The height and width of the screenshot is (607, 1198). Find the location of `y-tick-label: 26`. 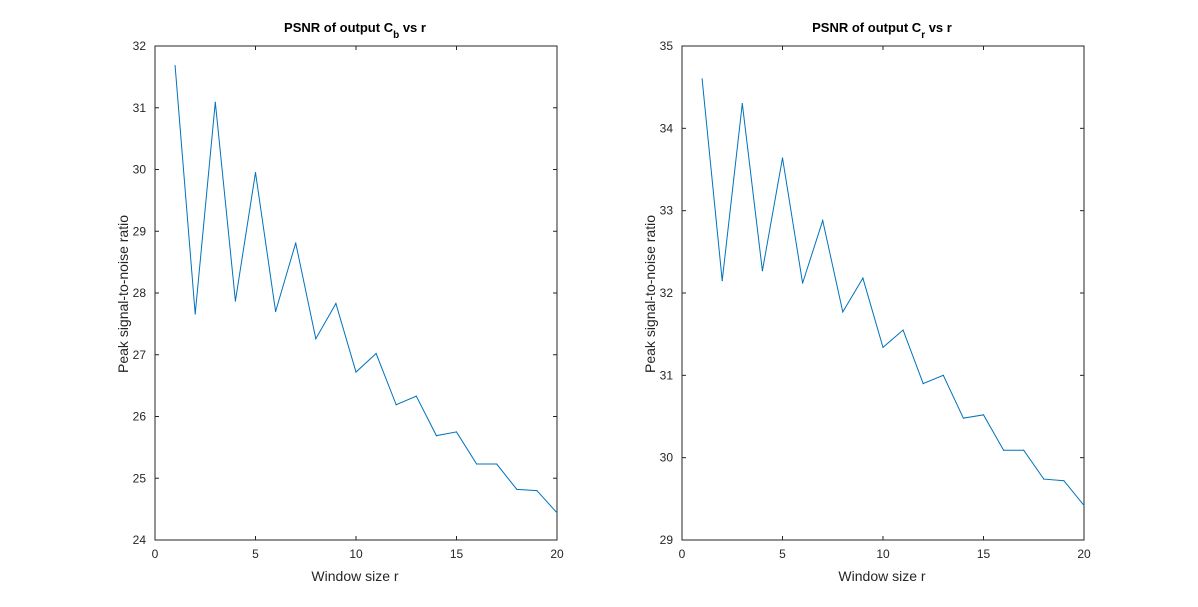

y-tick-label: 26 is located at coordinates (140, 417).